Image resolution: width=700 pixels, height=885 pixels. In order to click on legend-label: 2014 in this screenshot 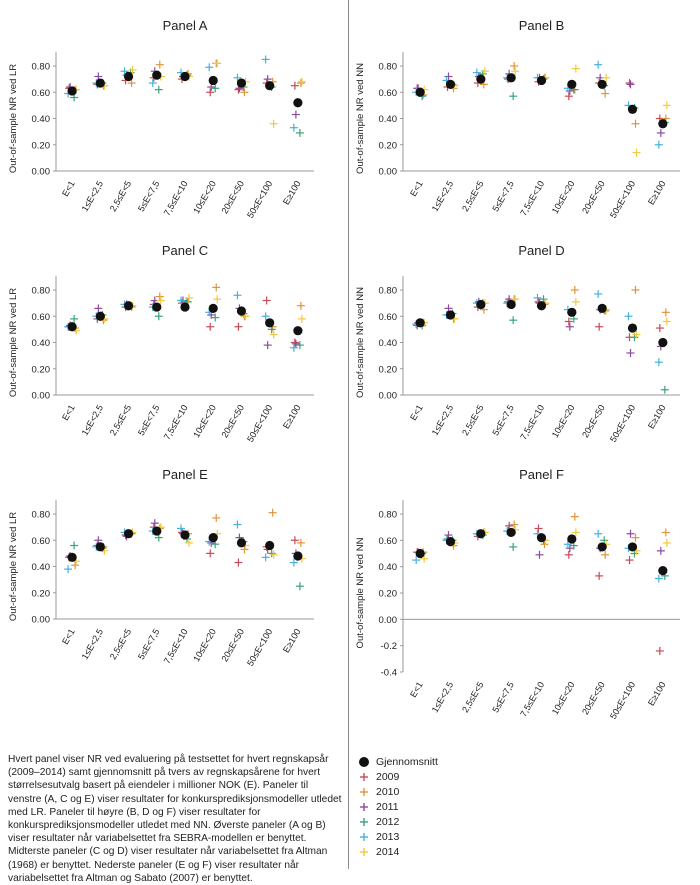, I will do `click(388, 851)`.